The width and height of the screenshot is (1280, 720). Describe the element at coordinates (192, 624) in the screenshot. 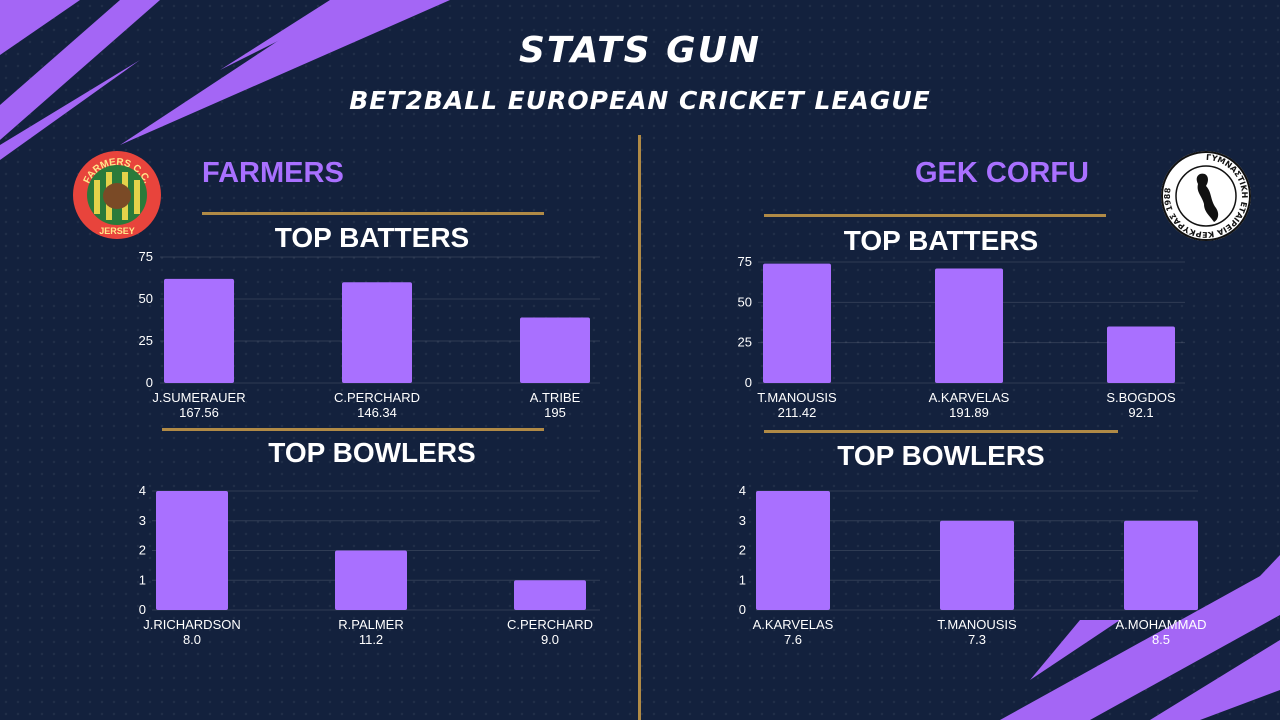

I see `x-tick-label: J.RICHARDSON` at that location.